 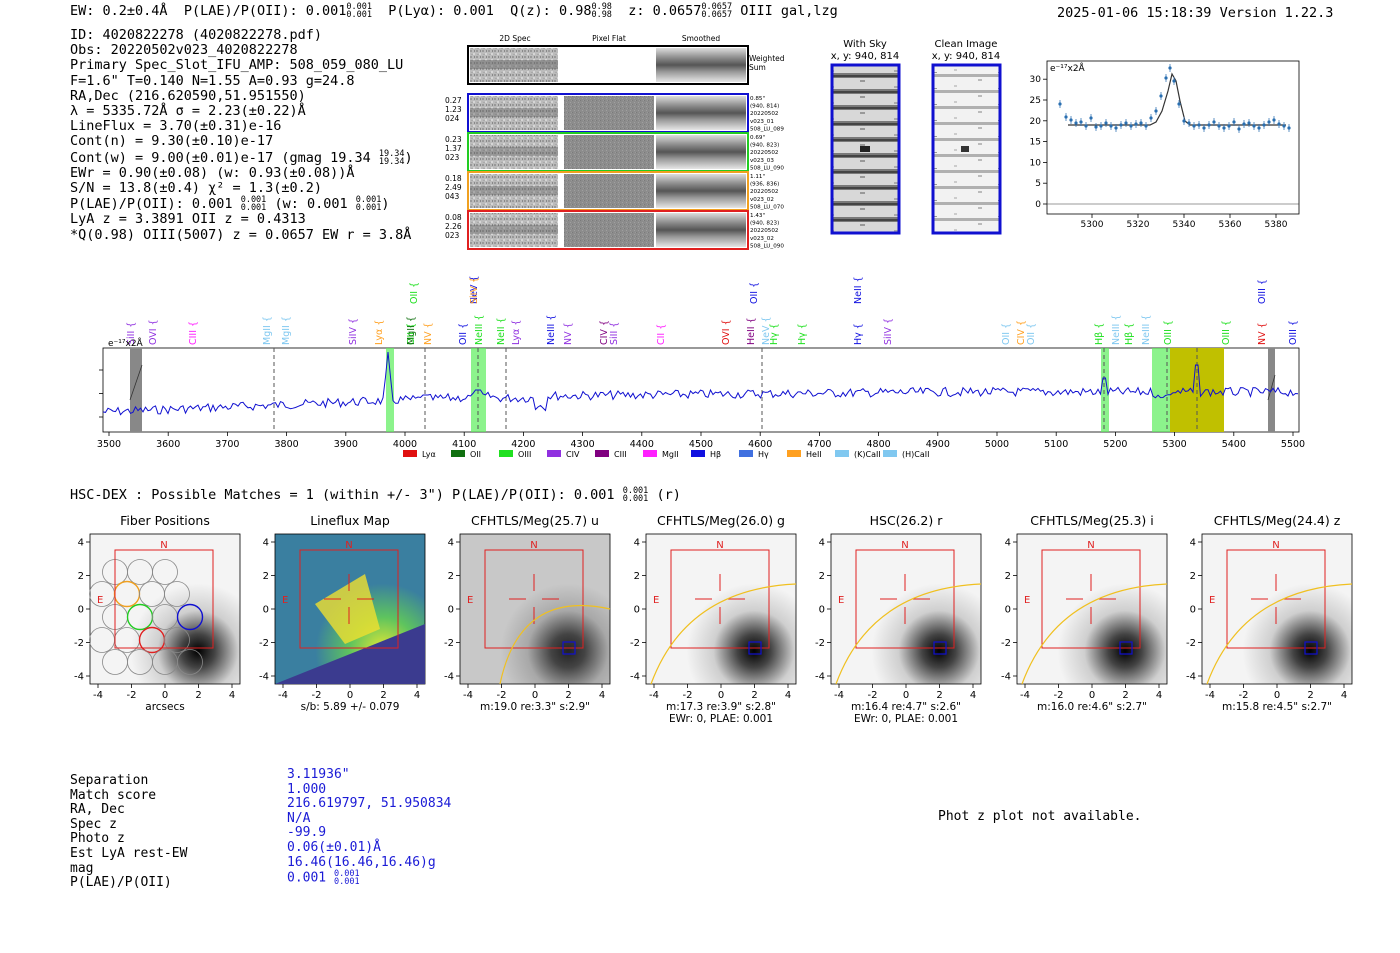 What do you see at coordinates (865, 44) in the screenshot?
I see `with-sky-title: With Sky` at bounding box center [865, 44].